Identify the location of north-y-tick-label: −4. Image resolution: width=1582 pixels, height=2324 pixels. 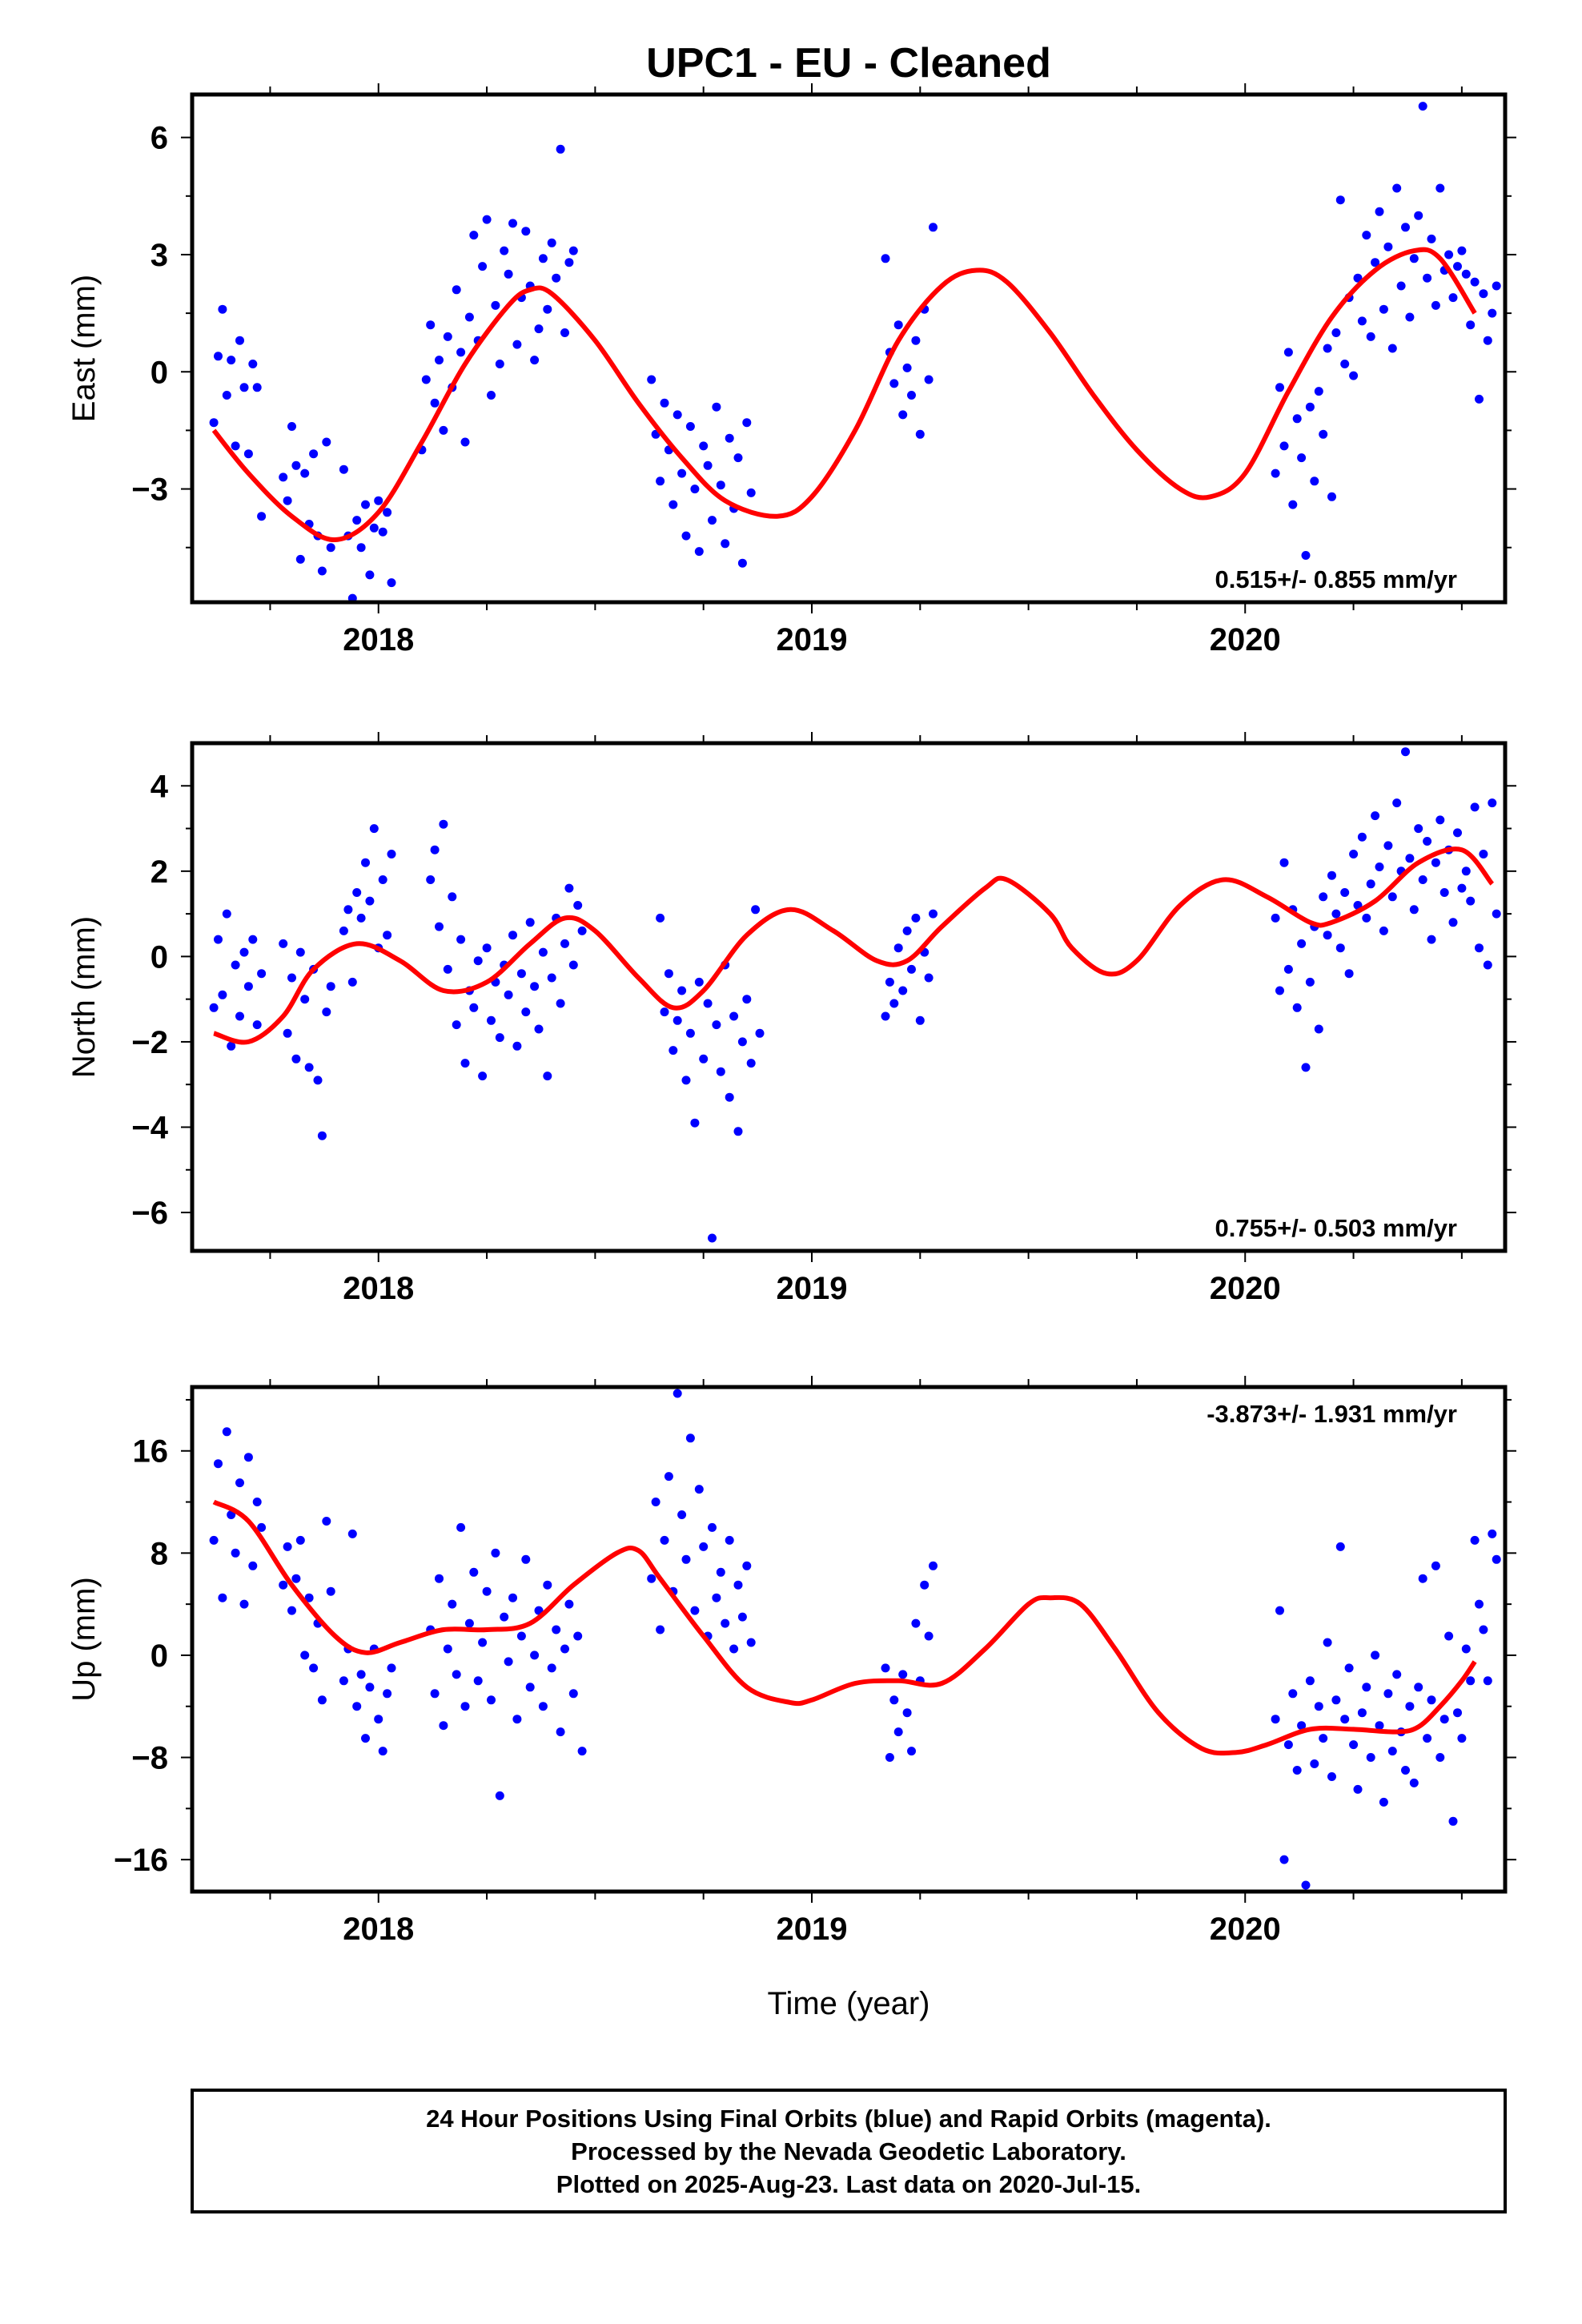
(149, 1127).